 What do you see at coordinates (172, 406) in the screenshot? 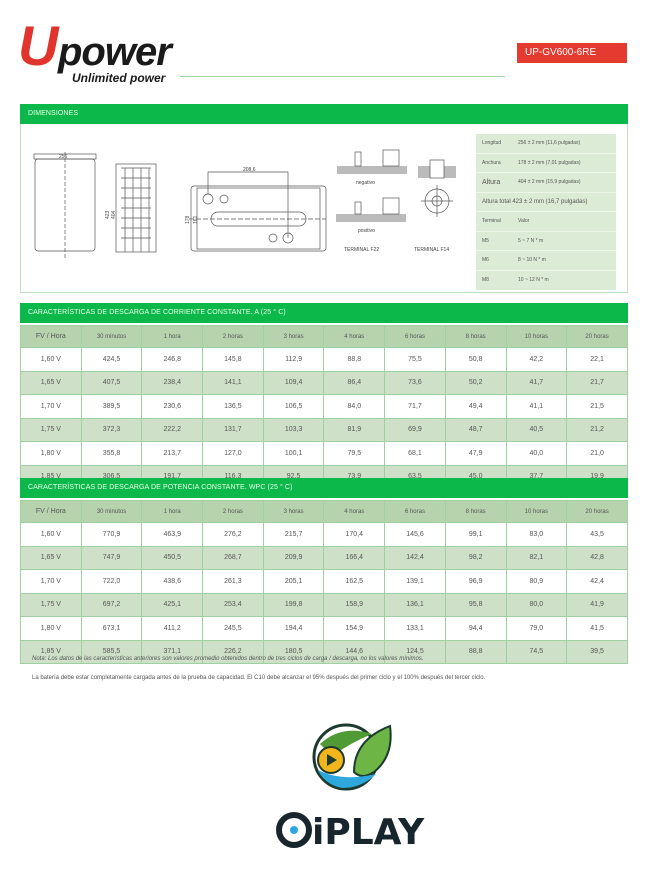
I see `table-cell: 230,6` at bounding box center [172, 406].